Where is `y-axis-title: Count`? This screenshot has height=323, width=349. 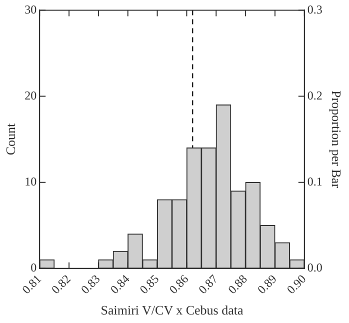
y-axis-title: Count is located at coordinates (10, 139).